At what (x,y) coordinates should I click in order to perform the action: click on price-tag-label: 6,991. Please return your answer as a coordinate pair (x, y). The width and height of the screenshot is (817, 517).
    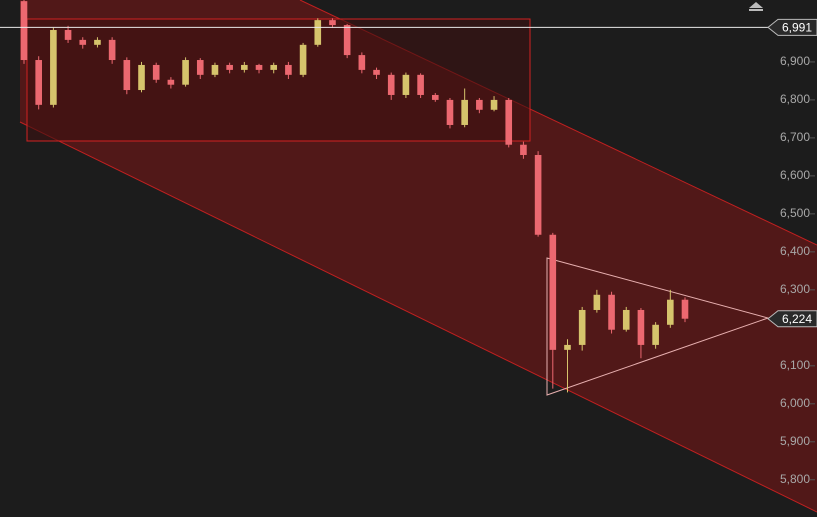
    Looking at the image, I should click on (797, 28).